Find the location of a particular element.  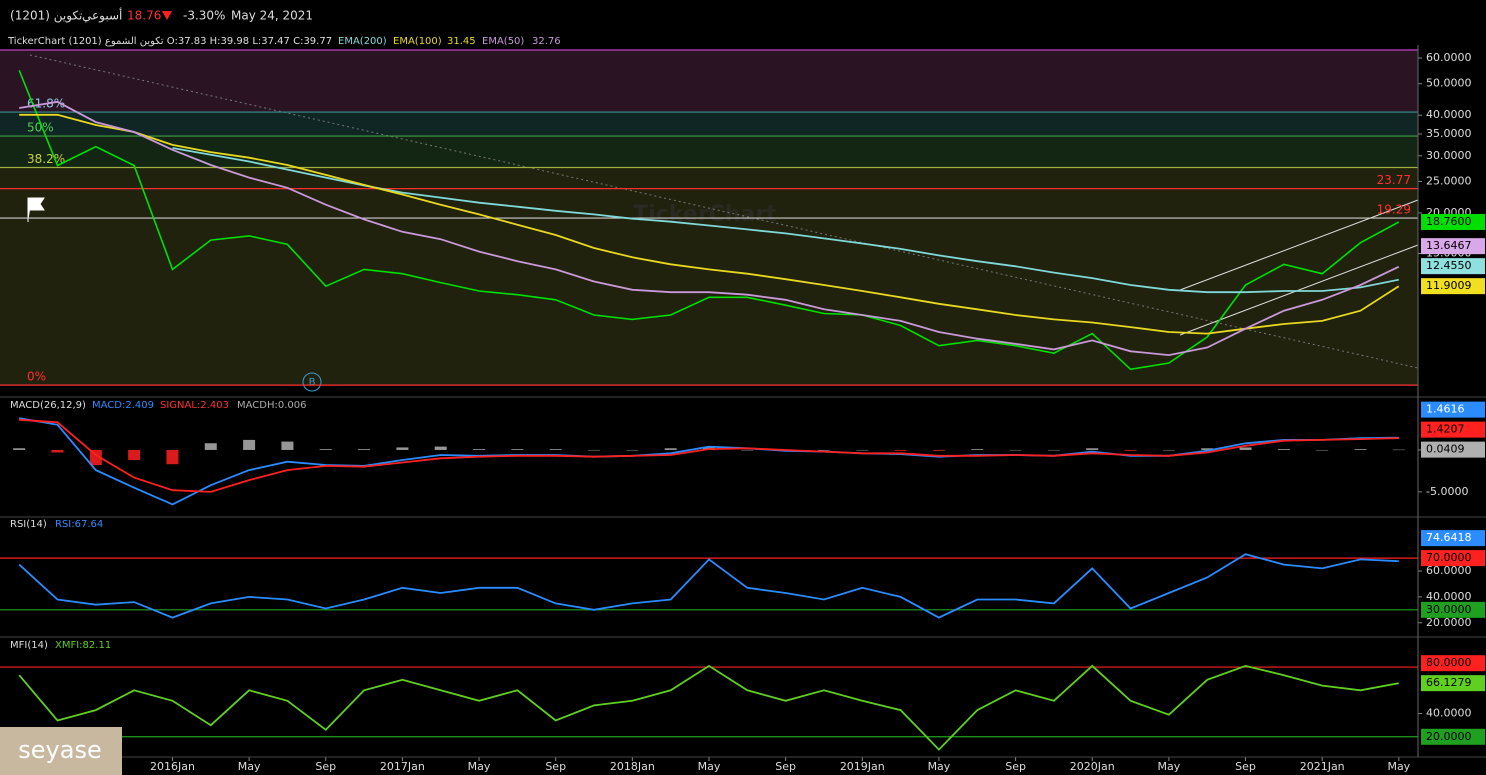

value-badge-label: 0.0409 is located at coordinates (1445, 449).